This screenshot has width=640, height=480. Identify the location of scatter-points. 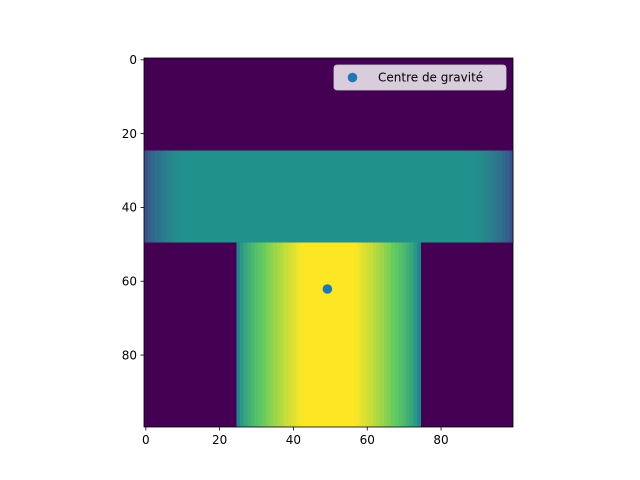
(327, 289).